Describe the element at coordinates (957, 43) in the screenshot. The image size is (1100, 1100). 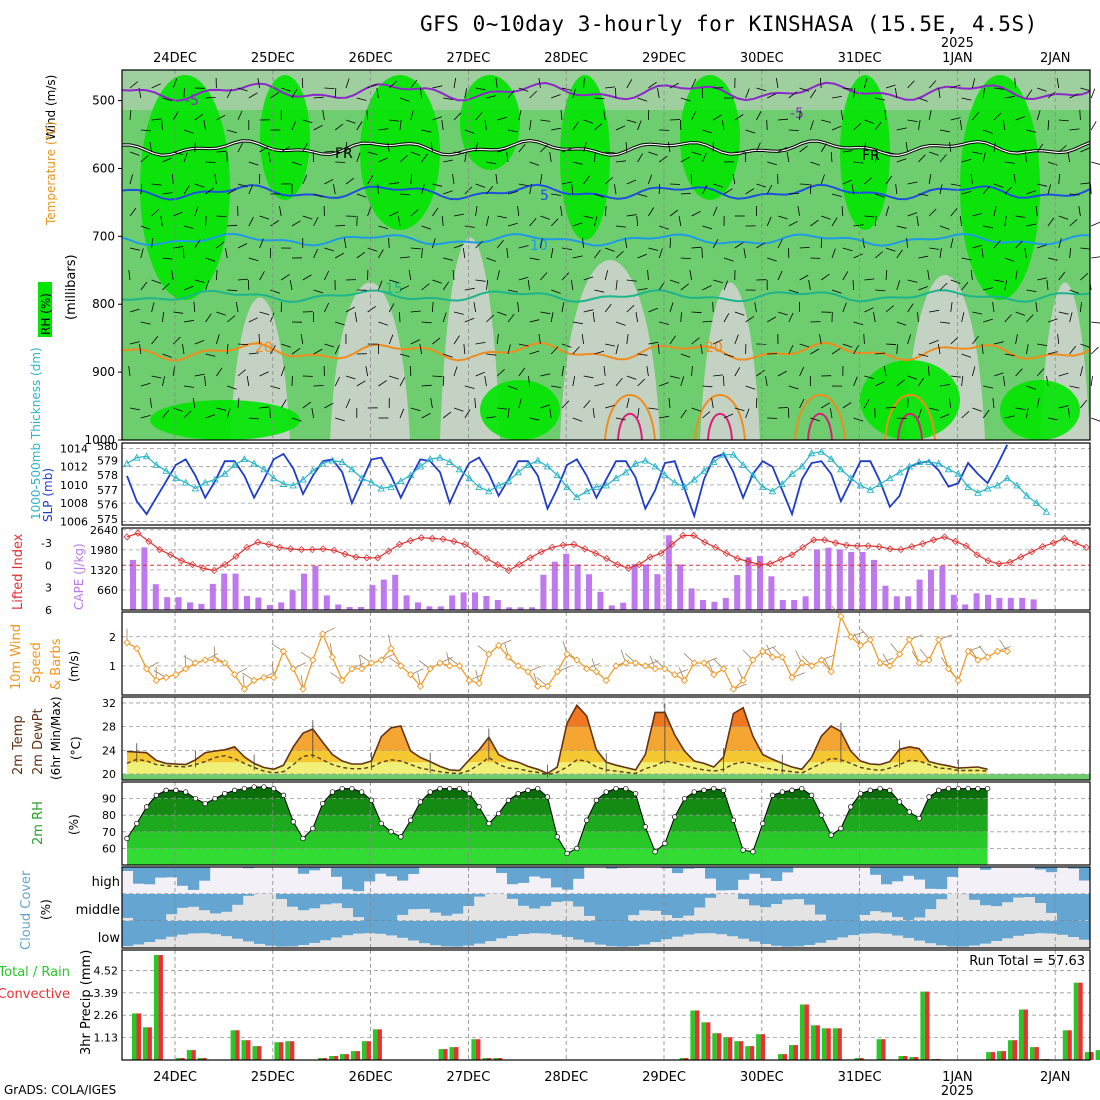
I see `top-year-label: 2025` at that location.